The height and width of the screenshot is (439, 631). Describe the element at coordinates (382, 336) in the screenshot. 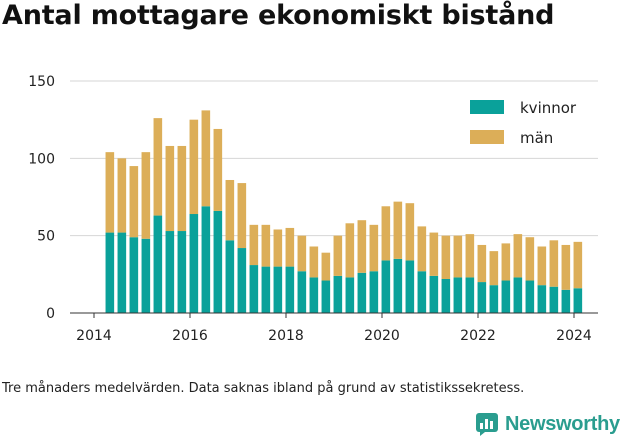

I see `x-tick-label: 2020` at that location.